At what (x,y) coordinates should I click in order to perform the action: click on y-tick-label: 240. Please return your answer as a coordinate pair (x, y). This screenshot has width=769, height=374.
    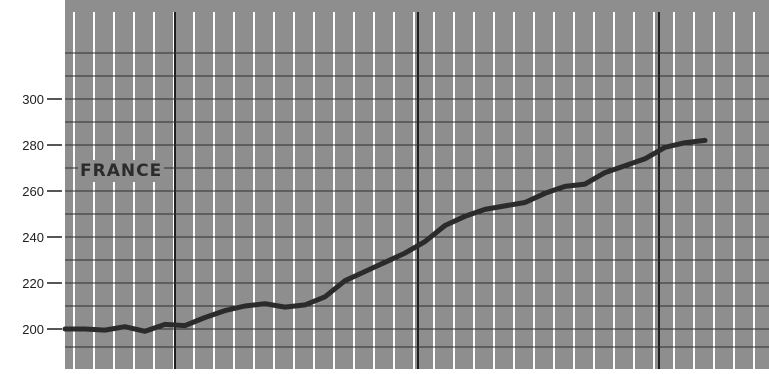
    Looking at the image, I should click on (33, 237).